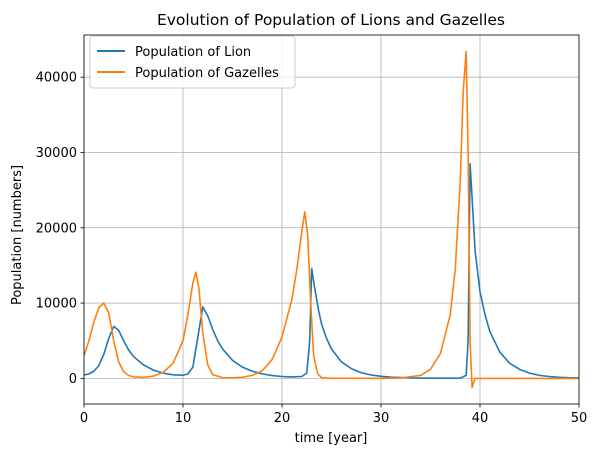 The image size is (597, 455). What do you see at coordinates (56, 153) in the screenshot?
I see `y-tick-label: 30000` at bounding box center [56, 153].